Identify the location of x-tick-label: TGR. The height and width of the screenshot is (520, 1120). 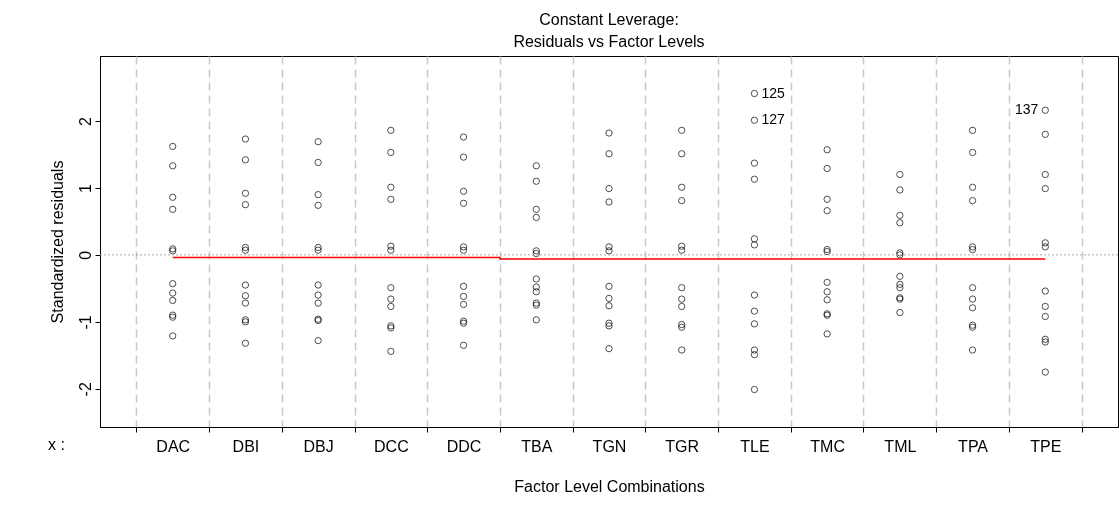
(682, 446).